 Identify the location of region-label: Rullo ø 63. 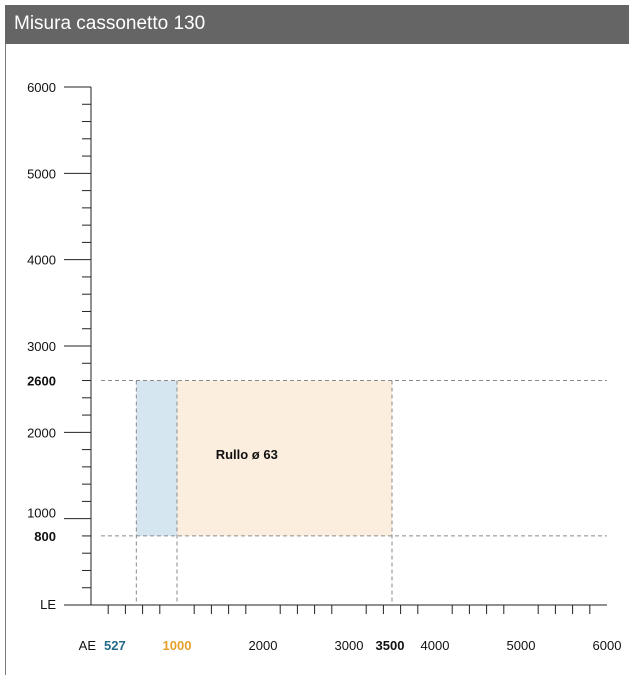
(247, 454).